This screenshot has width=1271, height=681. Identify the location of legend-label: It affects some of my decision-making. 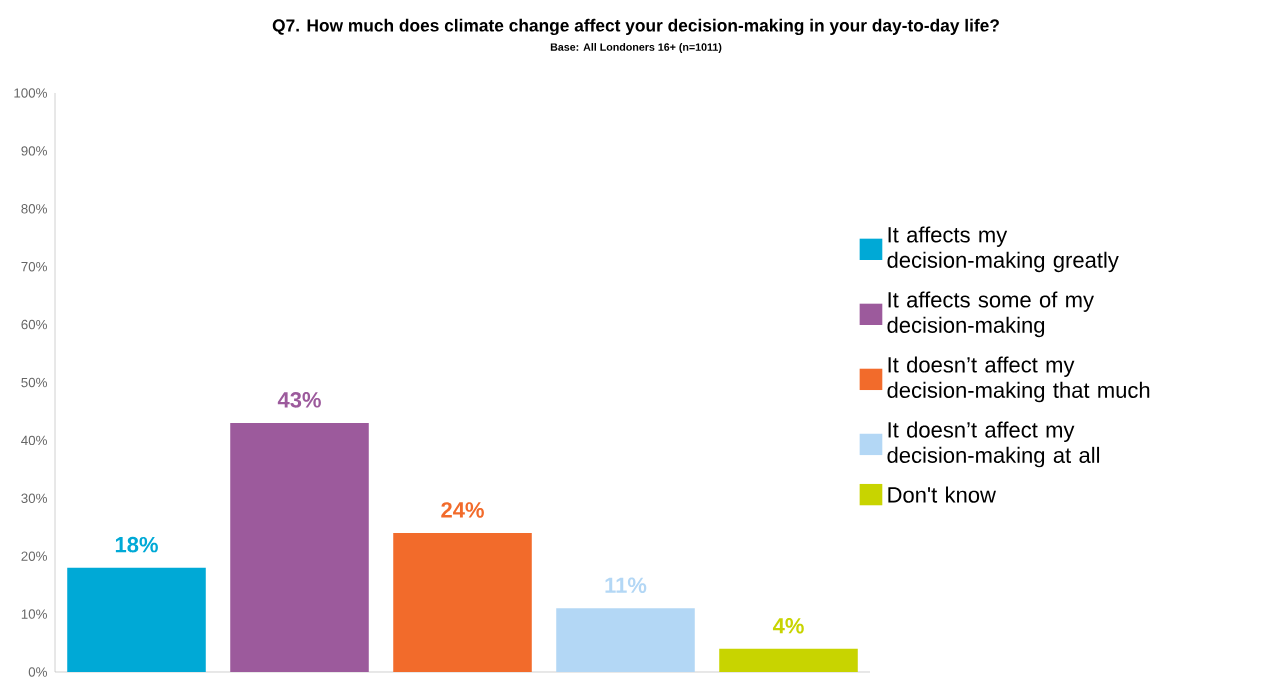
(990, 314).